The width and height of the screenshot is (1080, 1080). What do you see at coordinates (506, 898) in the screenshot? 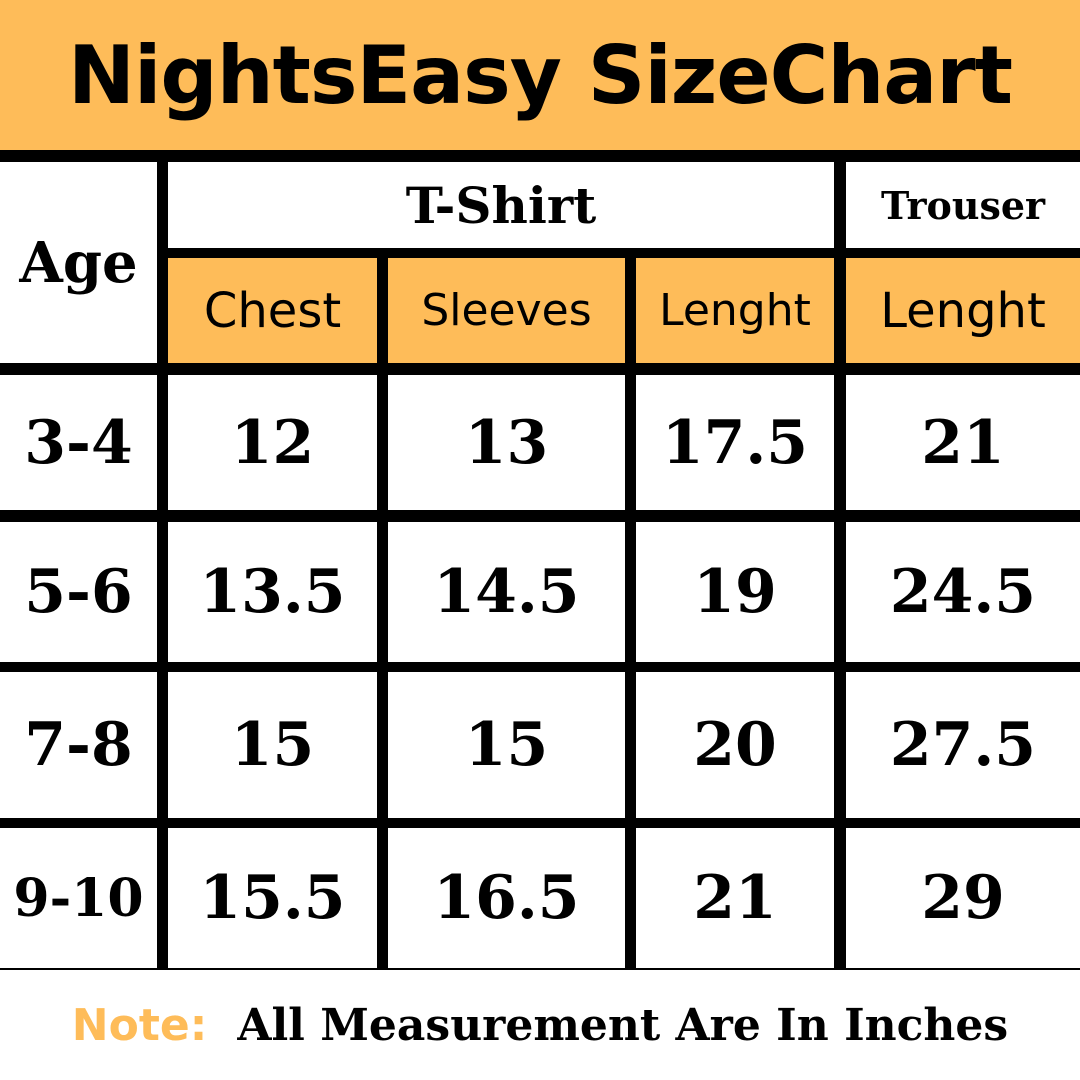
I see `measurement-cell: 16.5` at bounding box center [506, 898].